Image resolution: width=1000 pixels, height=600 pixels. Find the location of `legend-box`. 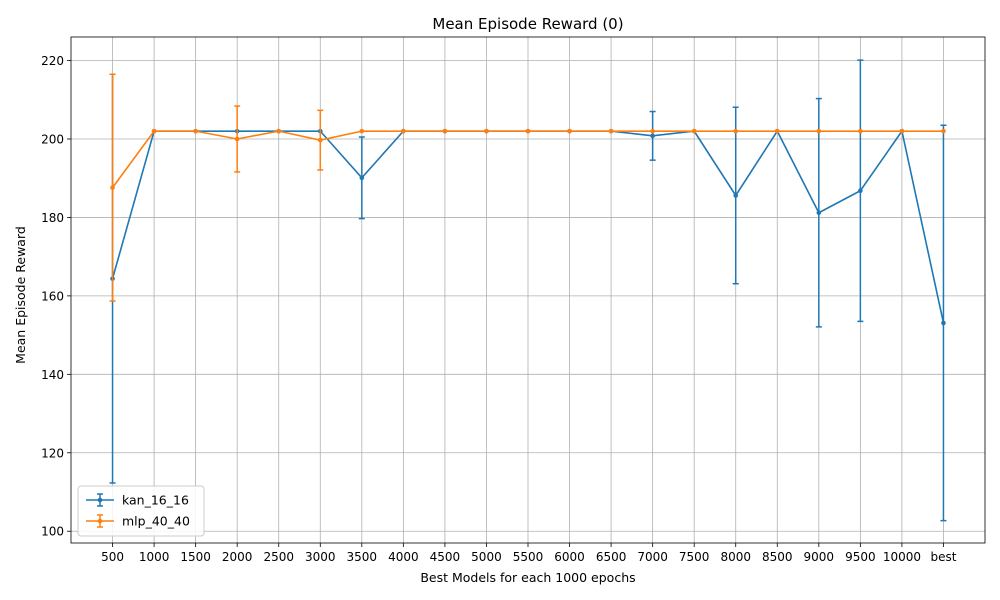

legend-box is located at coordinates (141, 511).